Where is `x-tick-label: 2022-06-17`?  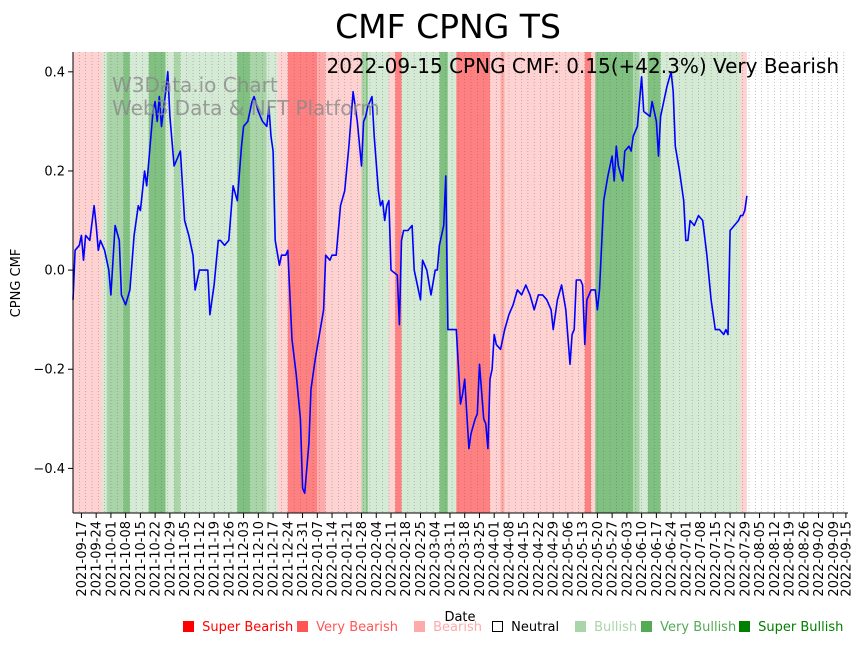 x-tick-label: 2022-06-17 is located at coordinates (657, 559).